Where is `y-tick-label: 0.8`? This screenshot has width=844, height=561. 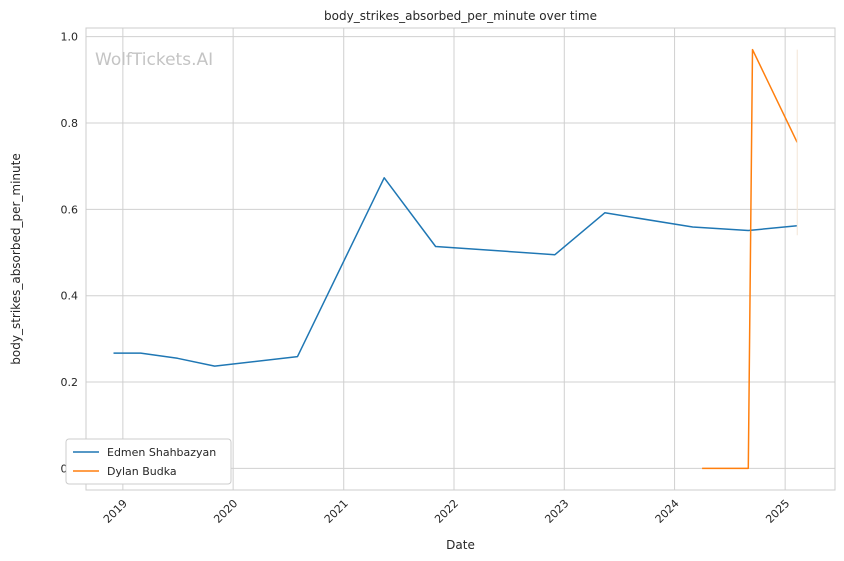
y-tick-label: 0.8 is located at coordinates (70, 123).